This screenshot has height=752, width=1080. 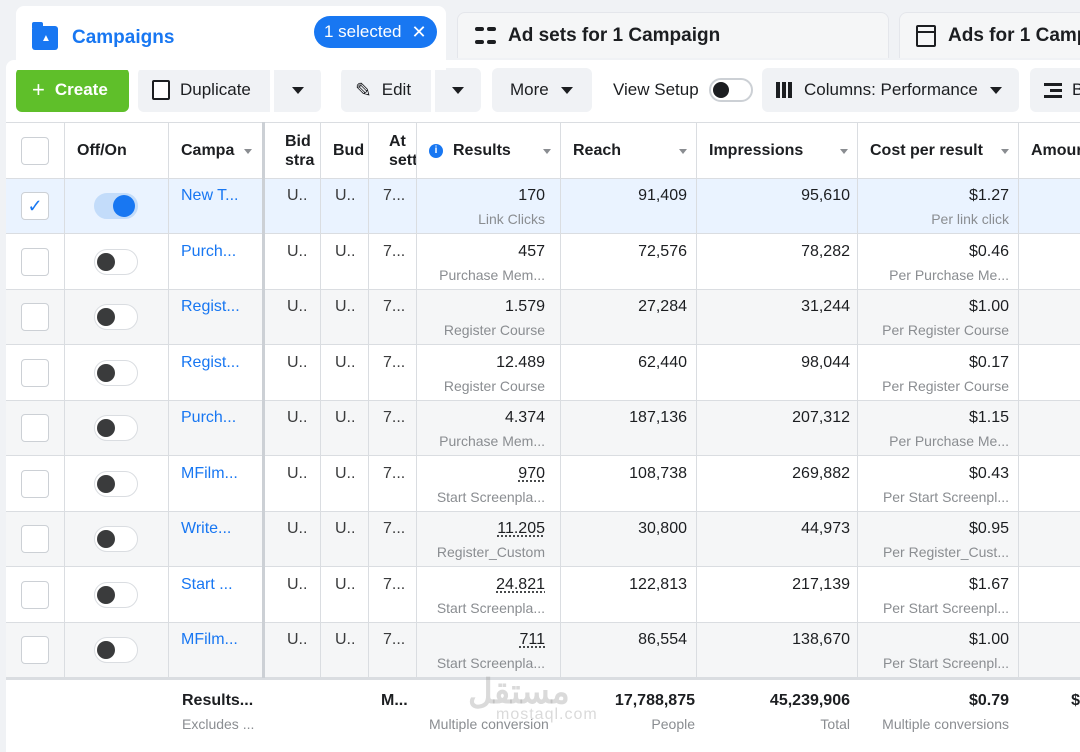 What do you see at coordinates (363, 90) in the screenshot?
I see `pencil-icon: ✎` at bounding box center [363, 90].